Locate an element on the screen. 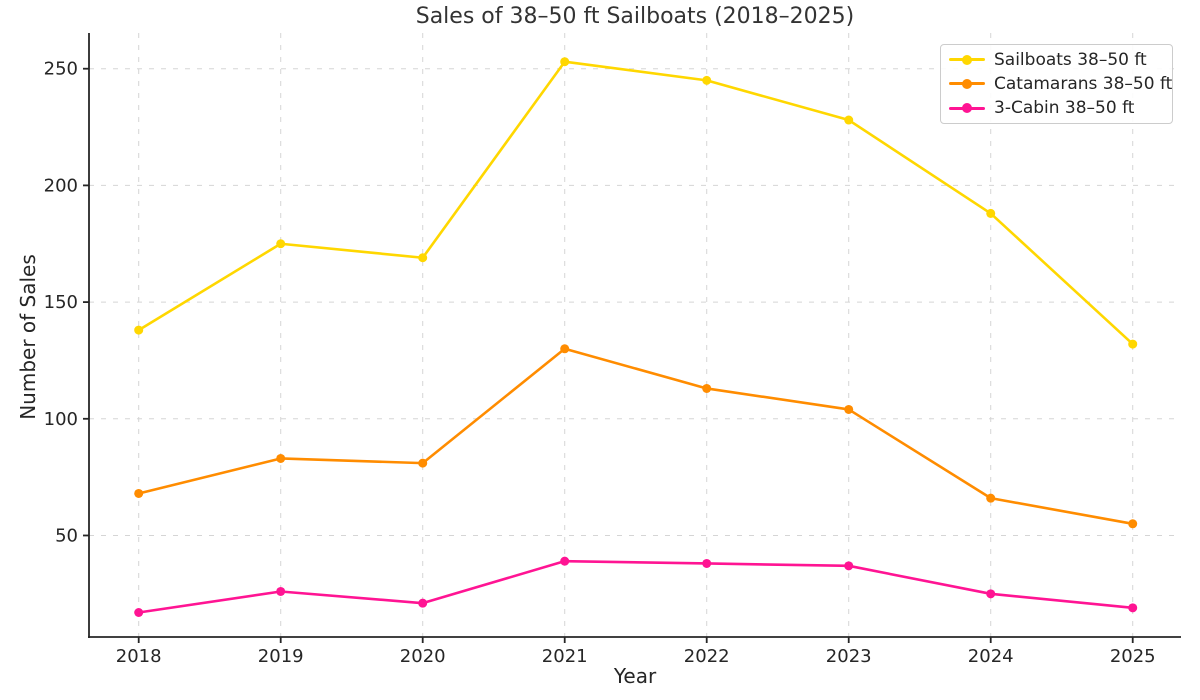 The height and width of the screenshot is (700, 1200). legend-label: 3-Cabin 38–50 ft is located at coordinates (1064, 108).